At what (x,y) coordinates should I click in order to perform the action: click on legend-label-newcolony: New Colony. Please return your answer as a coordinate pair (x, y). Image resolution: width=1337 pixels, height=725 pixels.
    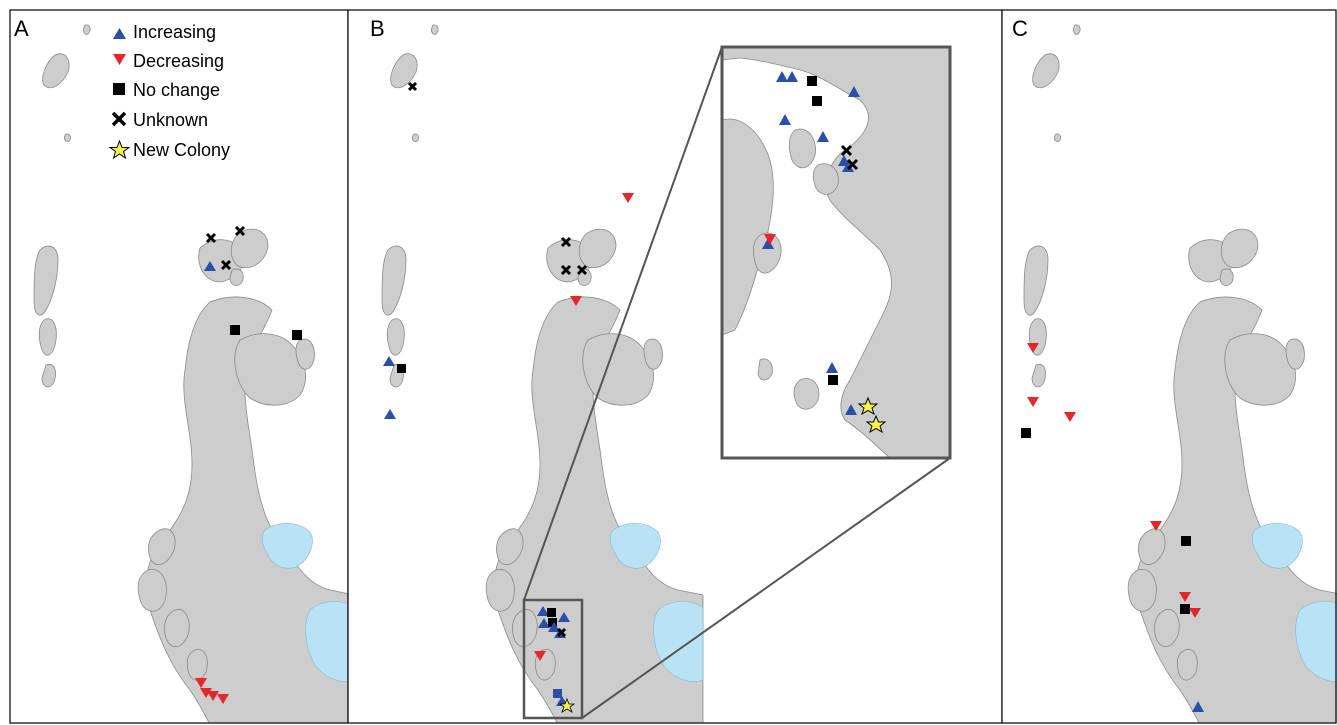
    Looking at the image, I should click on (181, 150).